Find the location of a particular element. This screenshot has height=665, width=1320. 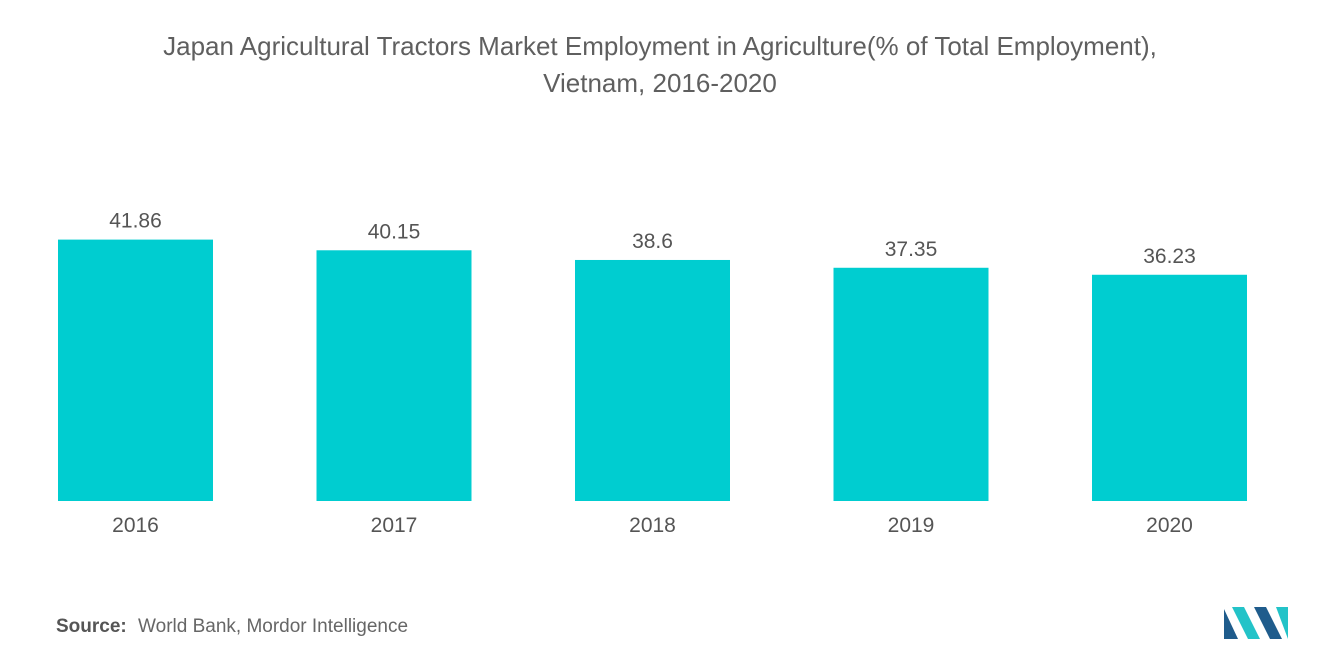

data-label-2019: 37.35 is located at coordinates (911, 249).